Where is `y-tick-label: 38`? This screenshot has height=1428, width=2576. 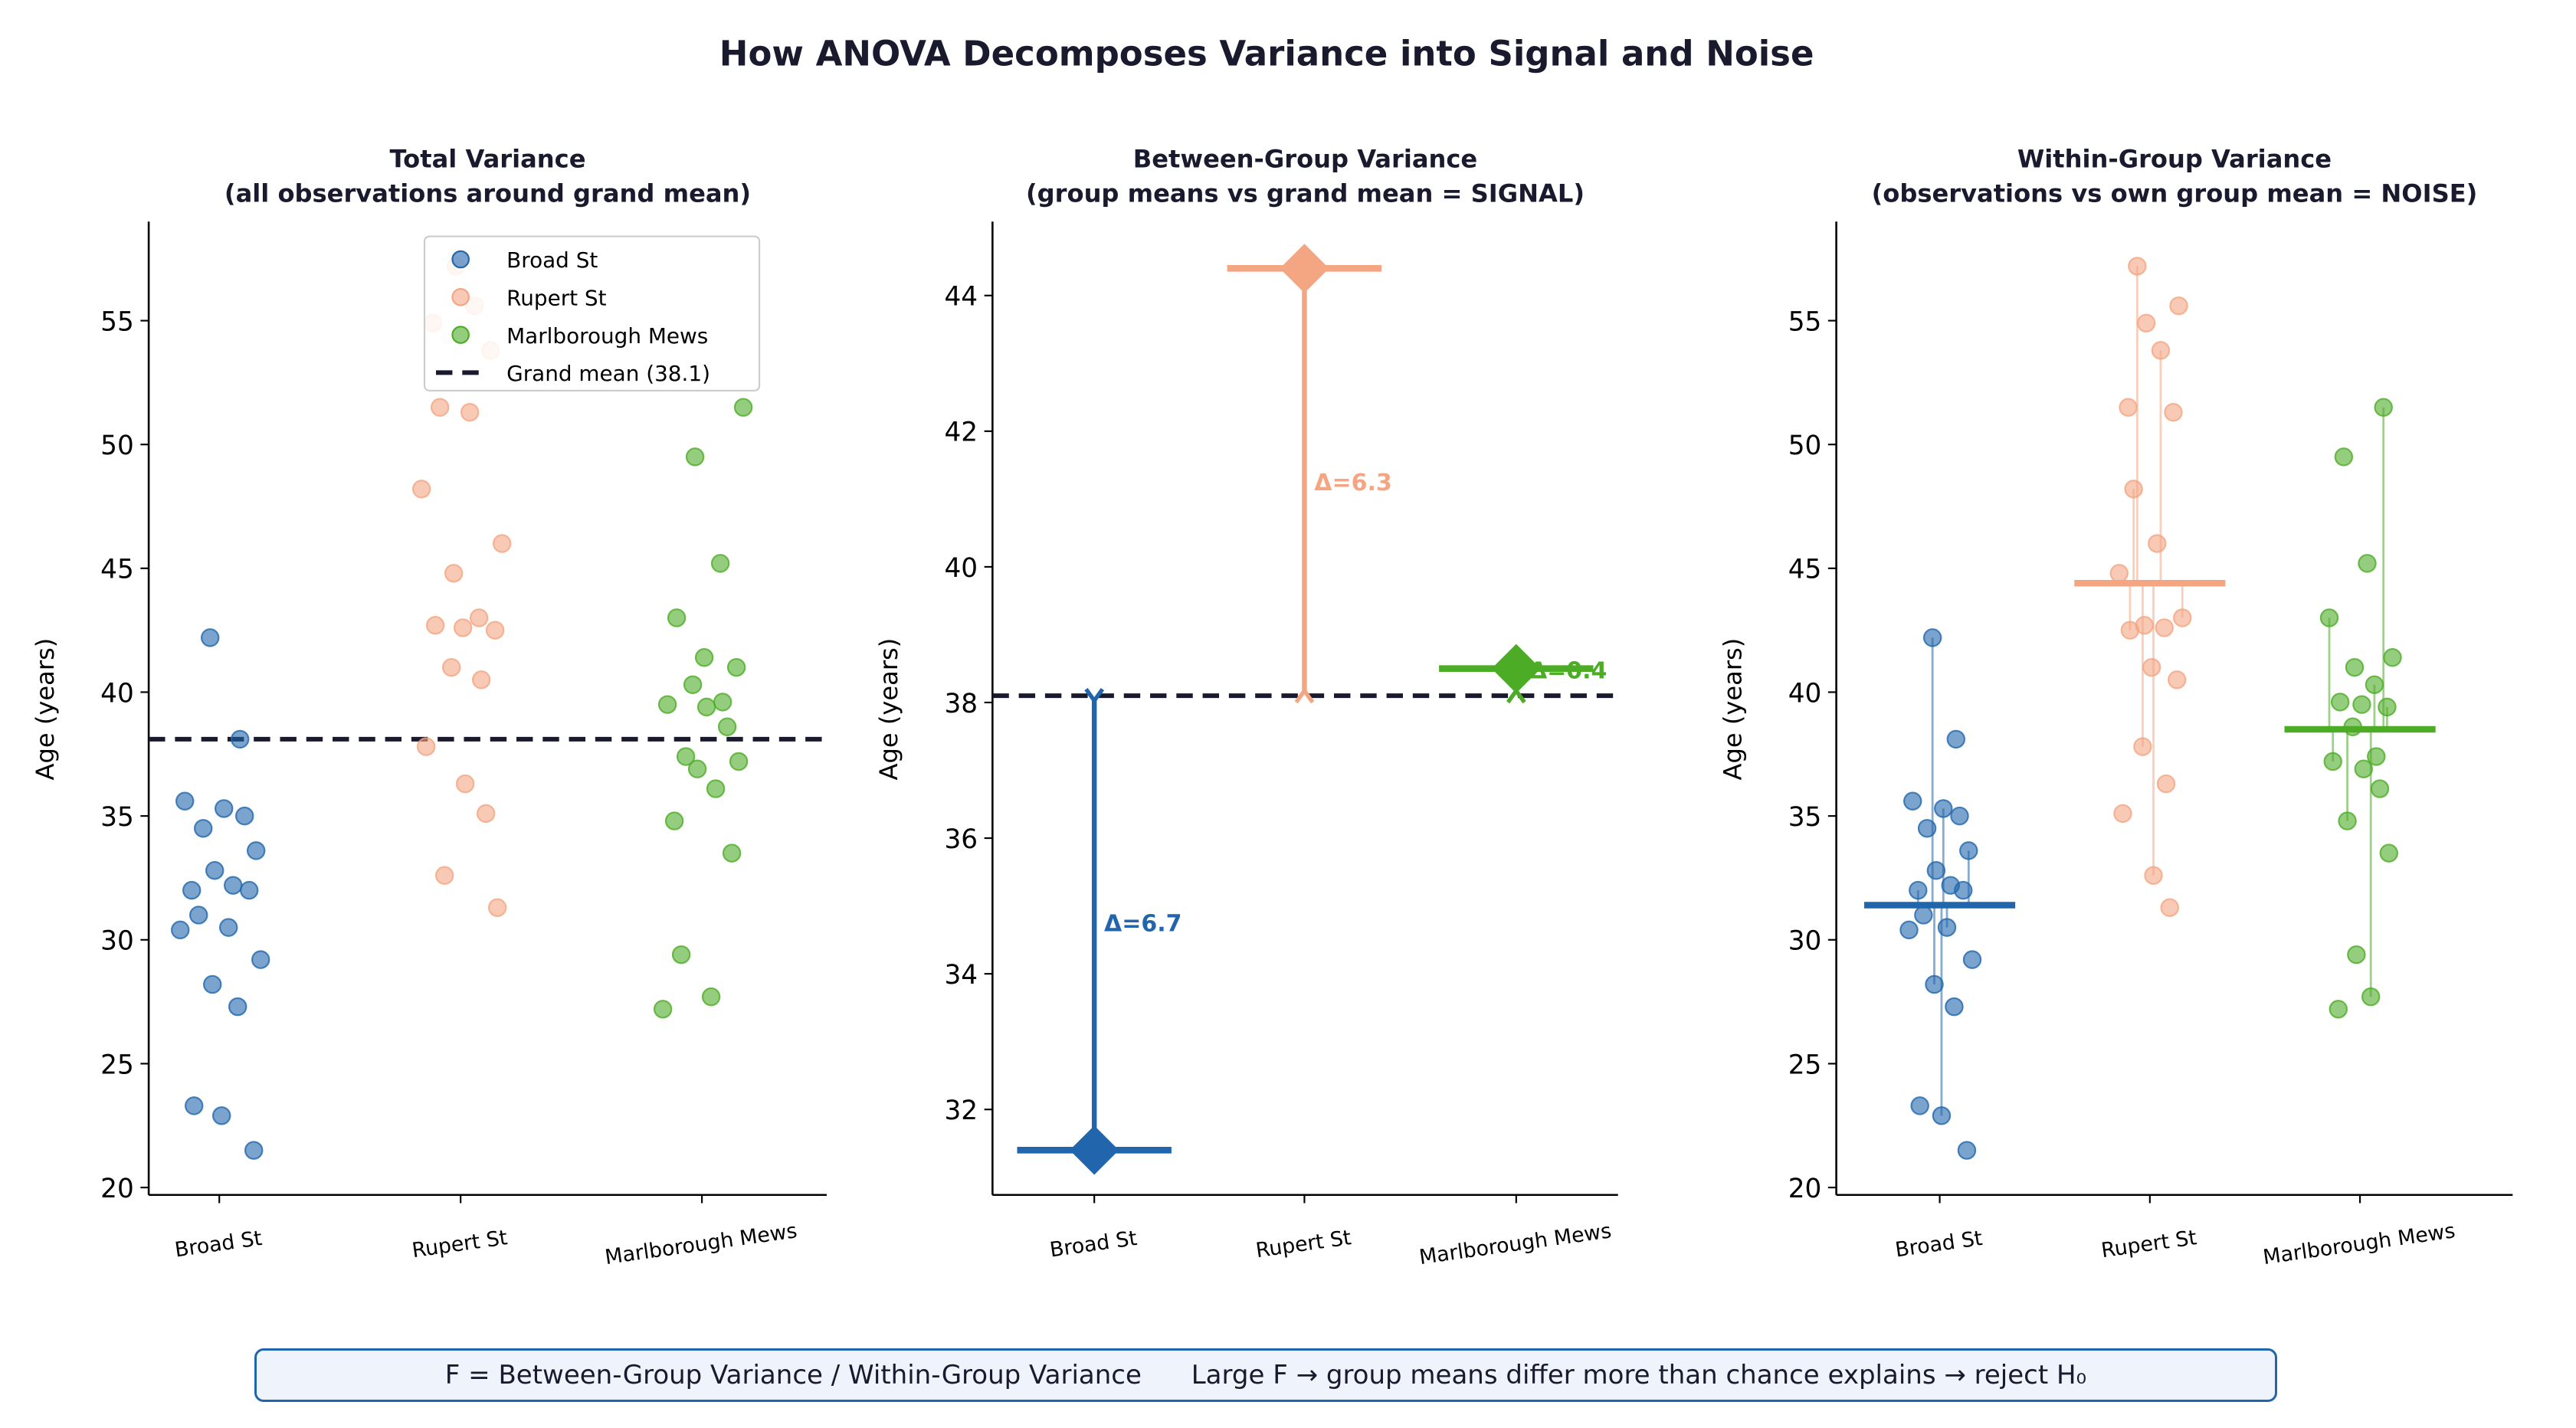 y-tick-label: 38 is located at coordinates (961, 704).